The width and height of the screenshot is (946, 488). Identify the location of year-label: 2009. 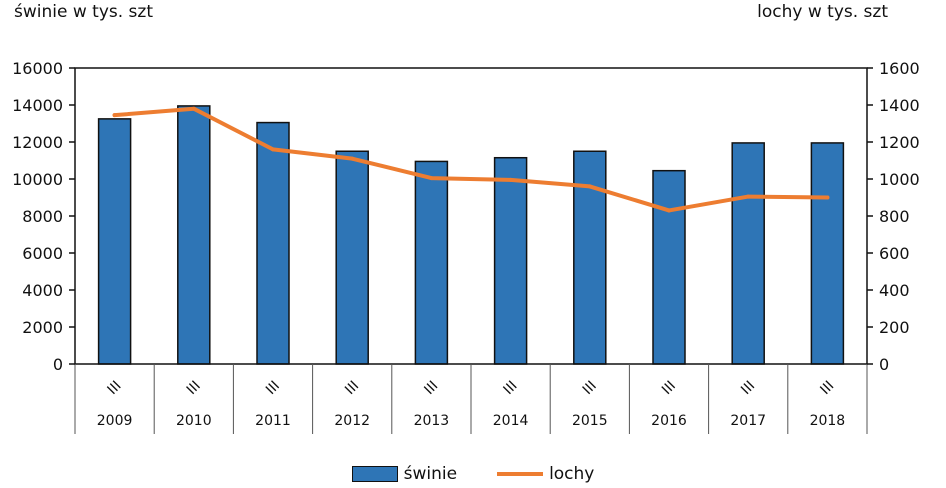
(115, 421).